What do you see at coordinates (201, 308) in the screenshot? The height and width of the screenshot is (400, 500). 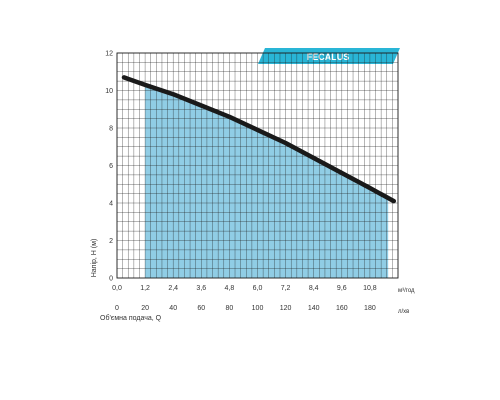 I see `x-tick-label-bottom: 60` at bounding box center [201, 308].